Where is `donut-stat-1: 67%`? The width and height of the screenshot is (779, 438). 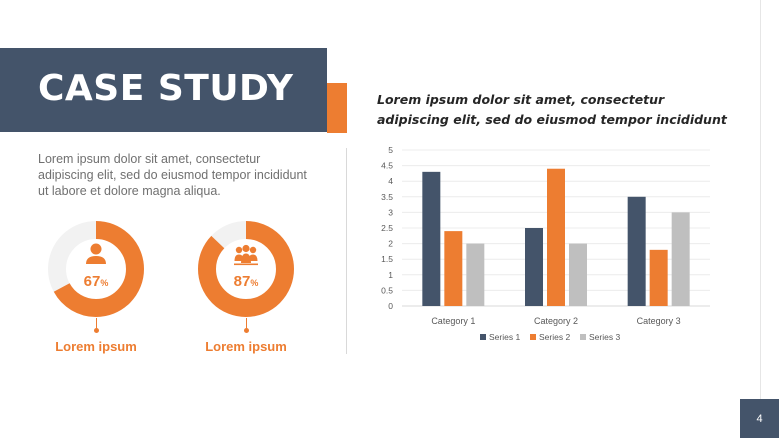 donut-stat-1: 67% is located at coordinates (96, 269).